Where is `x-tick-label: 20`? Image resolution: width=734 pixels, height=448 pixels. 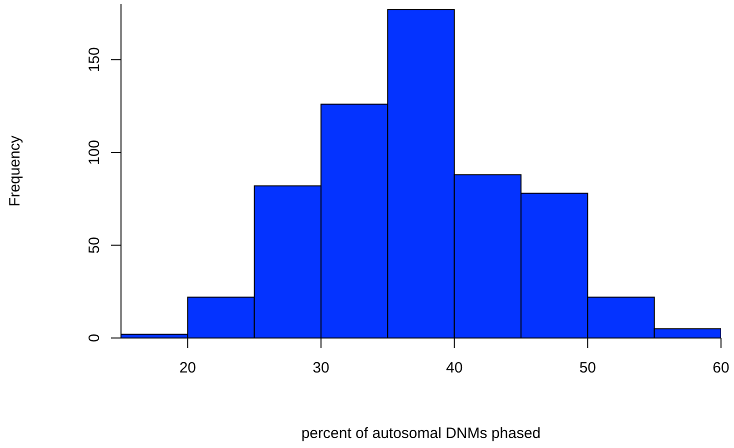
x-tick-label: 20 is located at coordinates (187, 368).